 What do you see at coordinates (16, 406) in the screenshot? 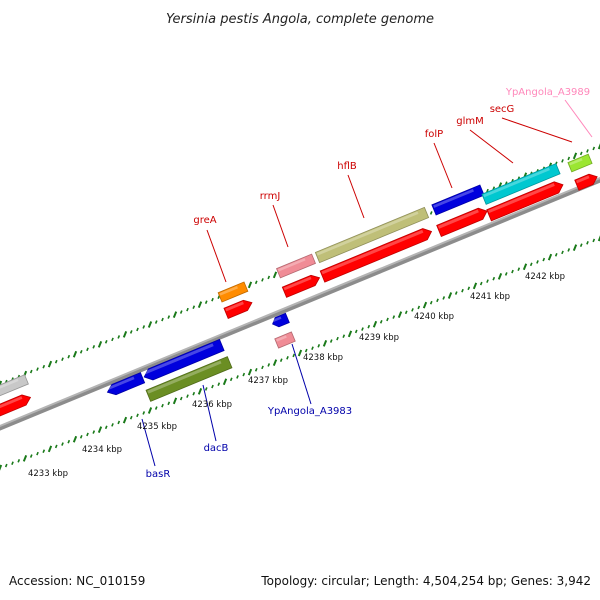
I see `feature-left-cds` at bounding box center [16, 406].